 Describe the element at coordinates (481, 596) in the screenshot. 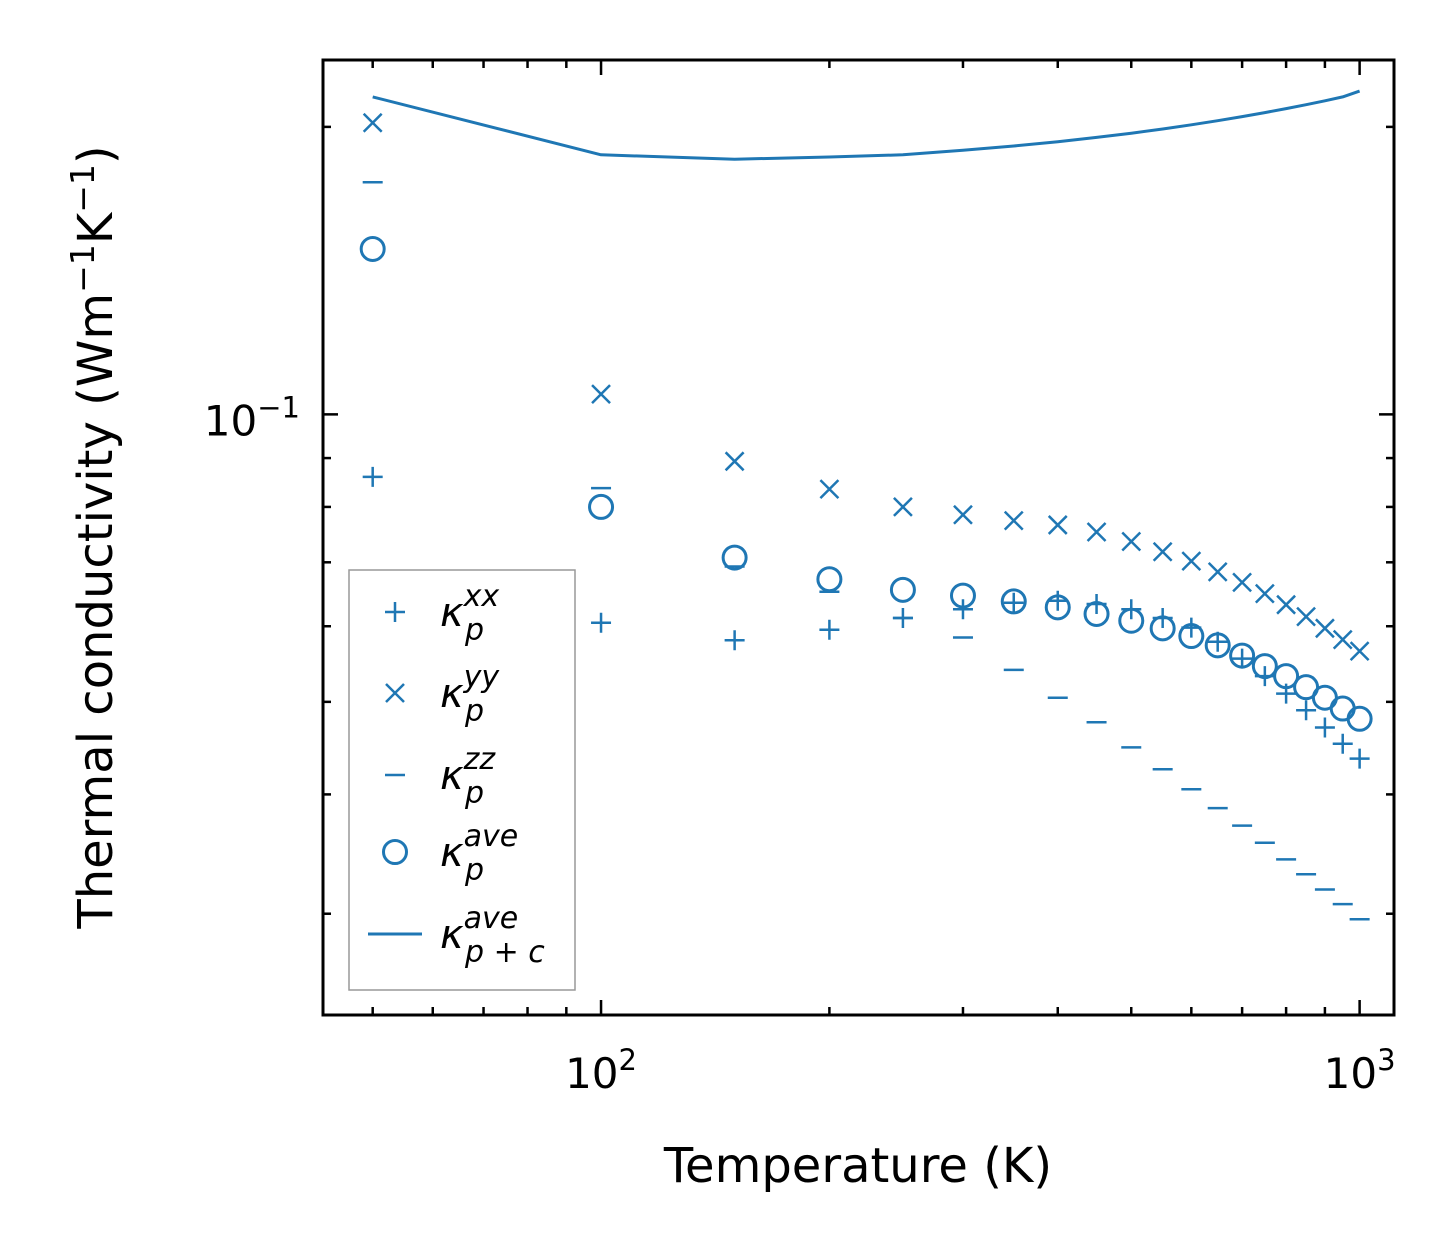

I see `legend-label-sup: xx` at that location.